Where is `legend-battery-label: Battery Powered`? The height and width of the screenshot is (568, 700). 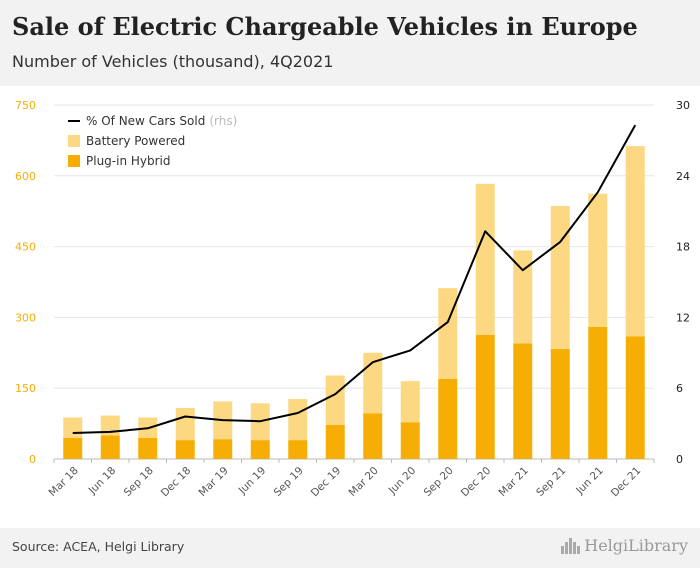
legend-battery-label: Battery Powered is located at coordinates (136, 141).